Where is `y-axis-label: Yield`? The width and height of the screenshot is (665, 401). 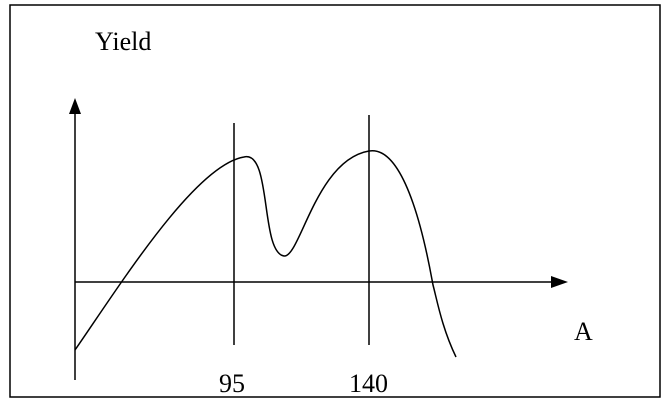 y-axis-label: Yield is located at coordinates (123, 41).